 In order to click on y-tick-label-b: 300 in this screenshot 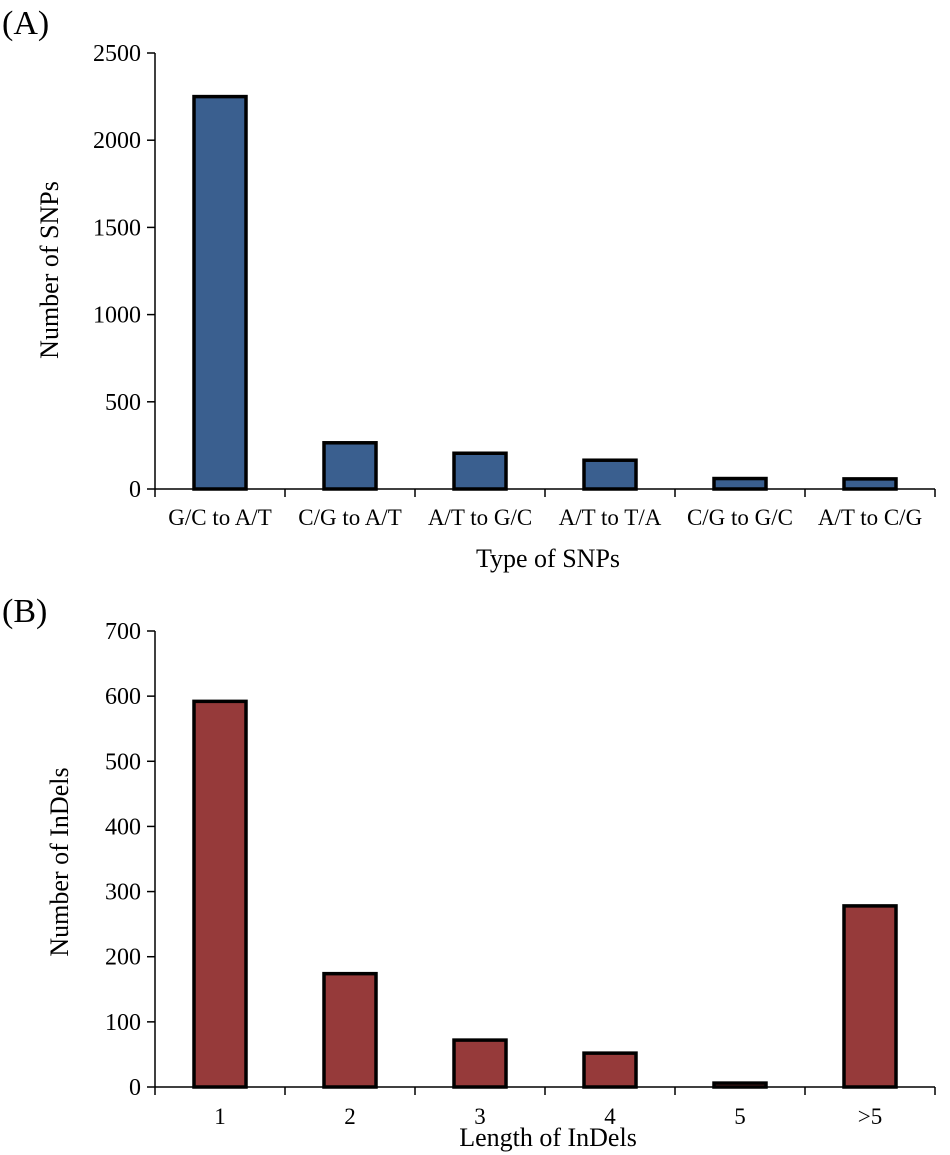, I will do `click(123, 893)`.